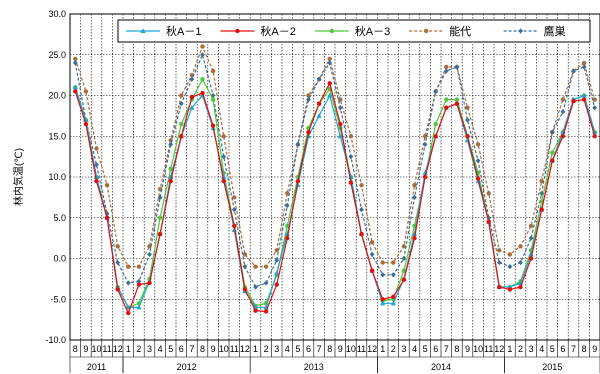  Describe the element at coordinates (552, 367) in the screenshot. I see `x-year-label: 2015` at that location.